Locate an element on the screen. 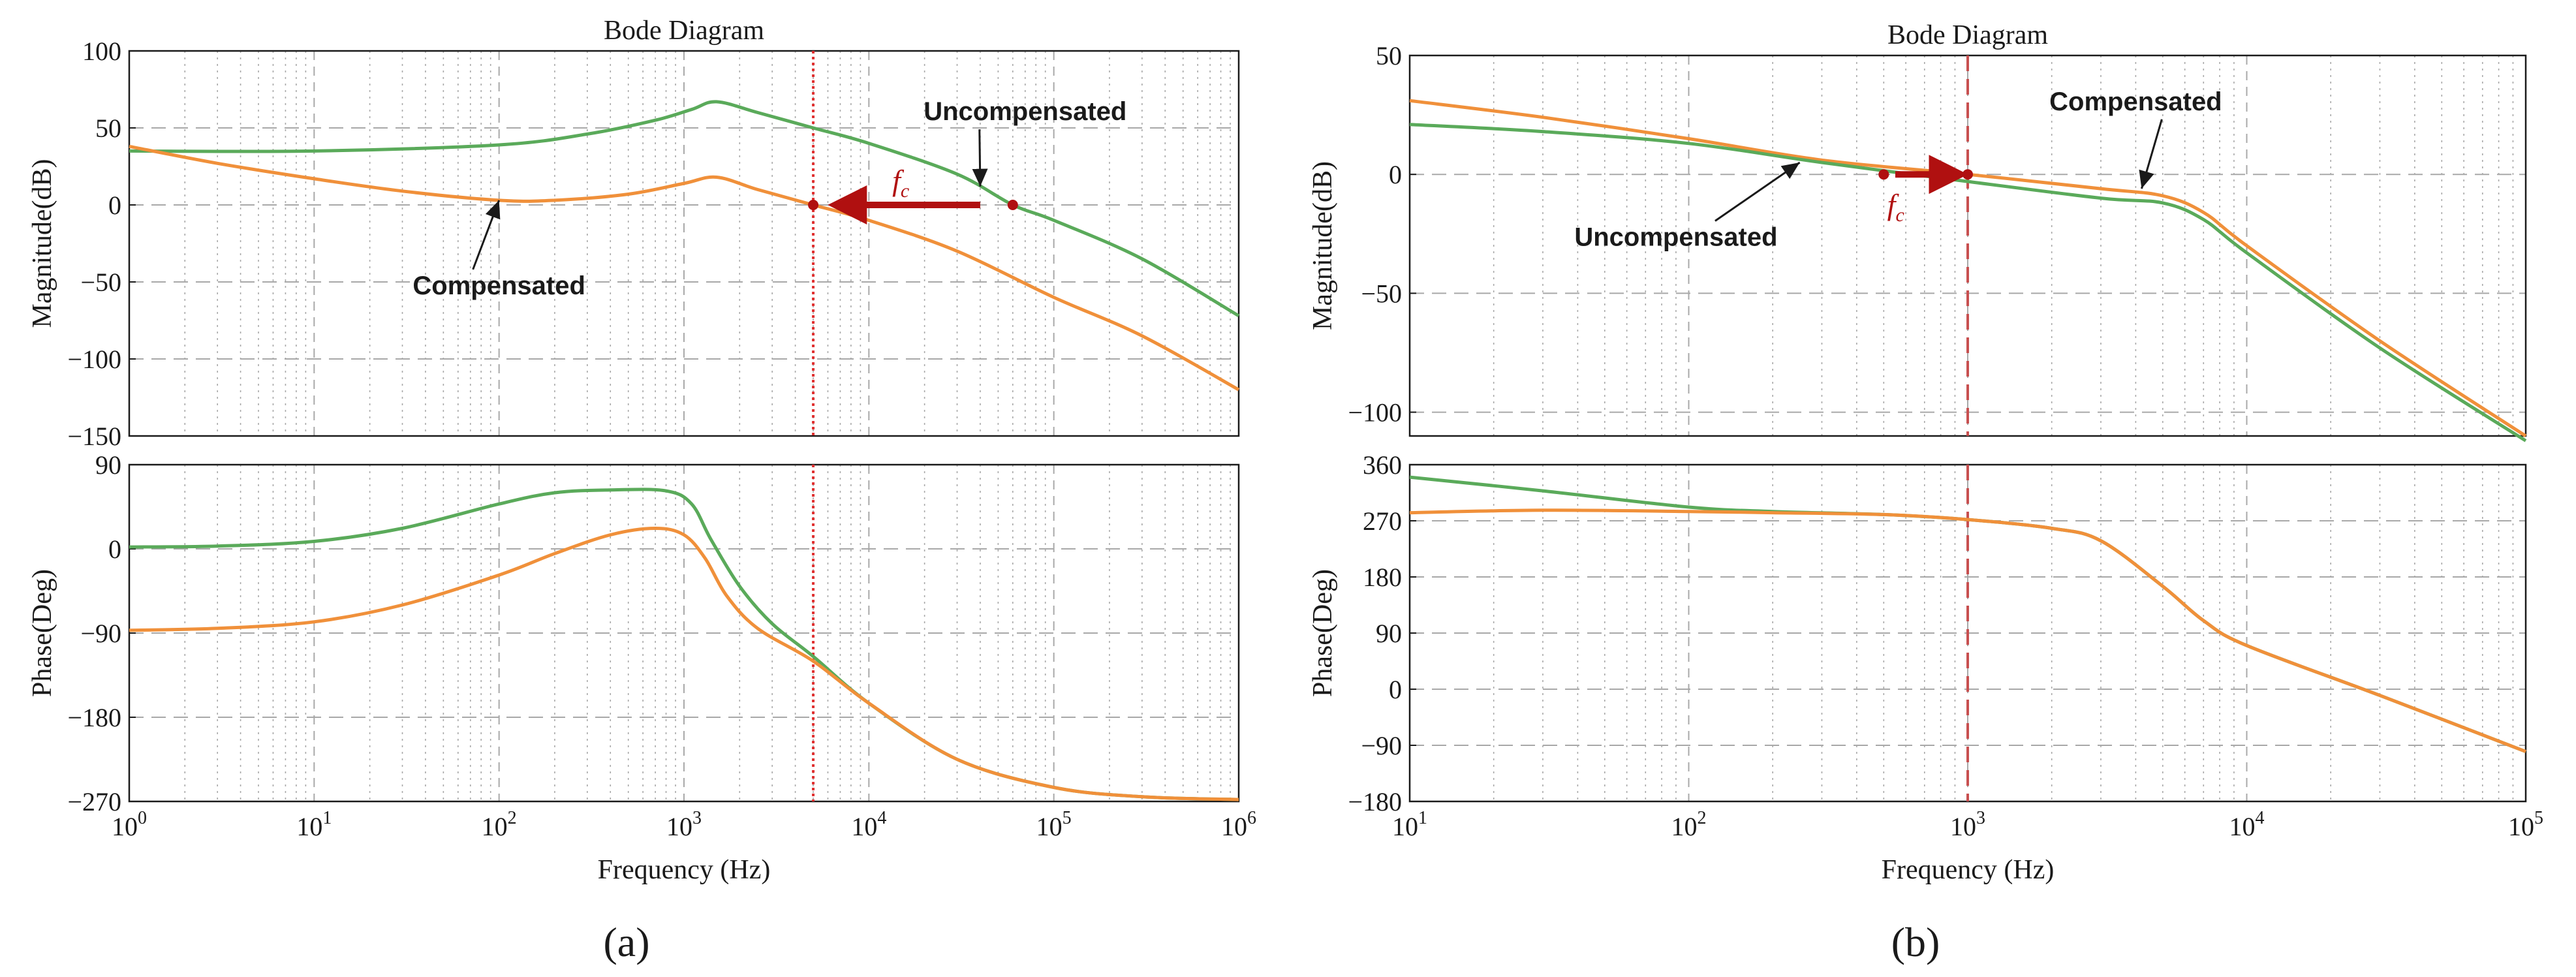 The width and height of the screenshot is (2576, 977). x-tick-label: 10⁶ is located at coordinates (1238, 824).